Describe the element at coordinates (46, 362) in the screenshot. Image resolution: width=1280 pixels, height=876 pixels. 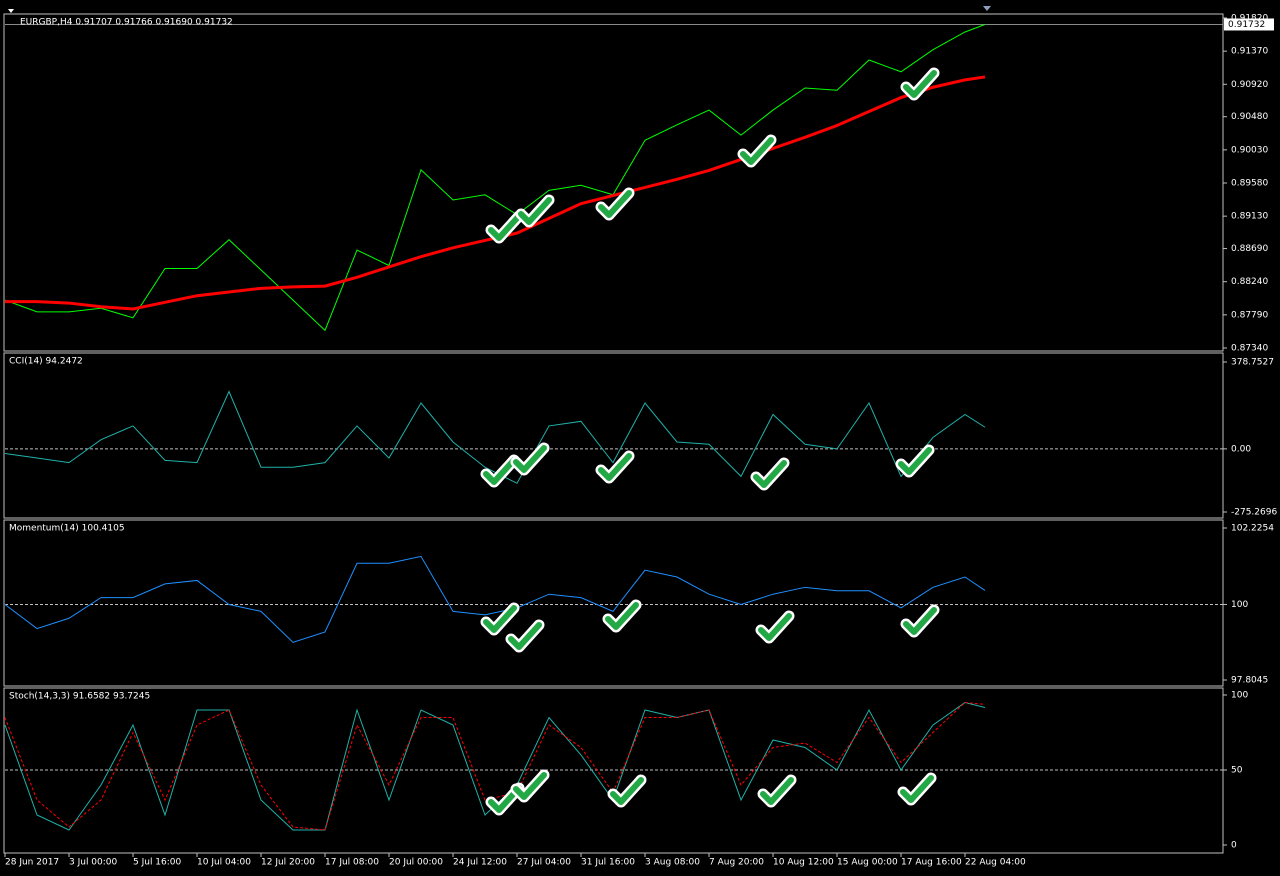
I see `panel-title: CCI(14) 94.2472` at that location.